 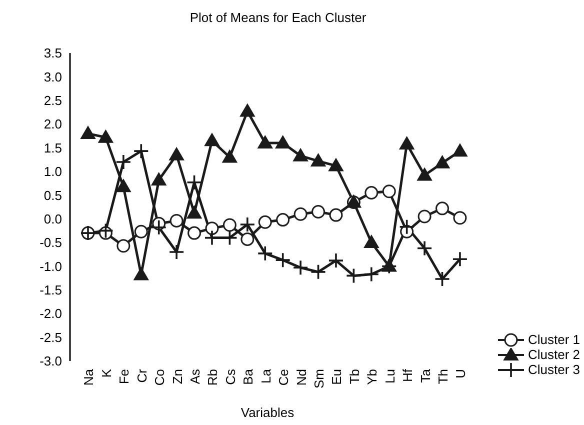 I want to click on x-tick-label: Tb, so click(x=354, y=376).